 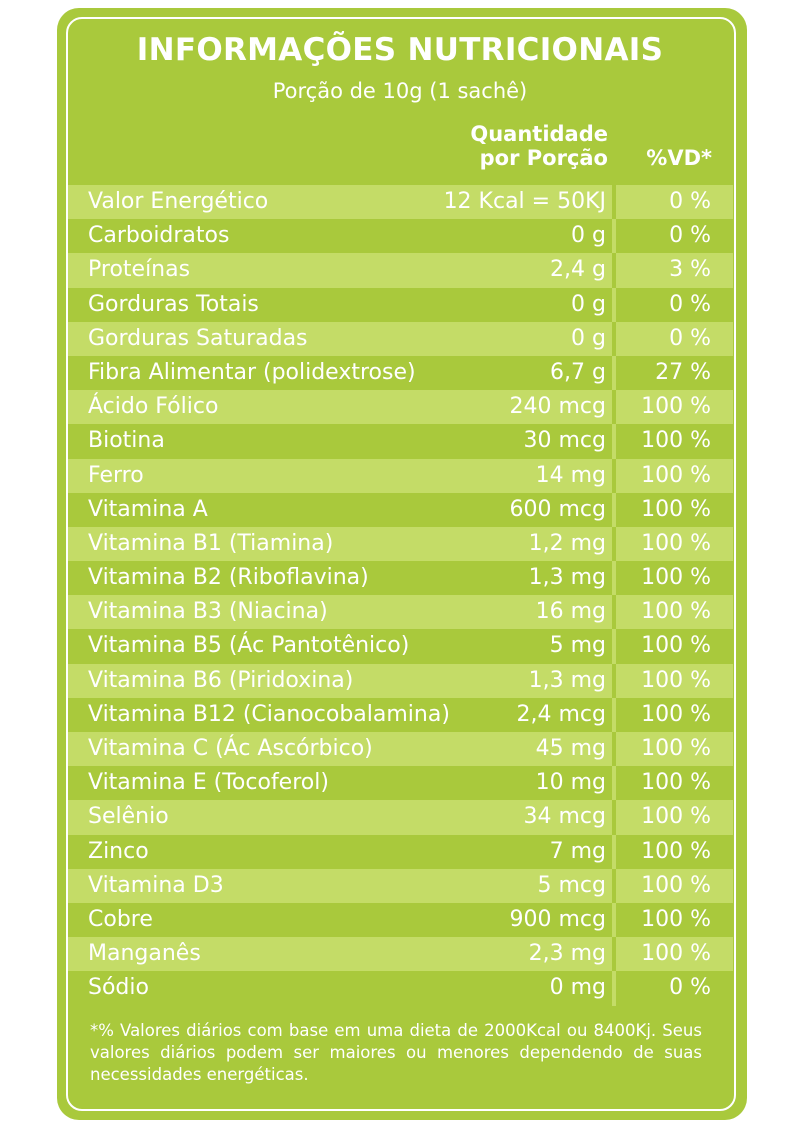 I want to click on table-row: Vitamina A 600 mcg 100 %, so click(x=400, y=509).